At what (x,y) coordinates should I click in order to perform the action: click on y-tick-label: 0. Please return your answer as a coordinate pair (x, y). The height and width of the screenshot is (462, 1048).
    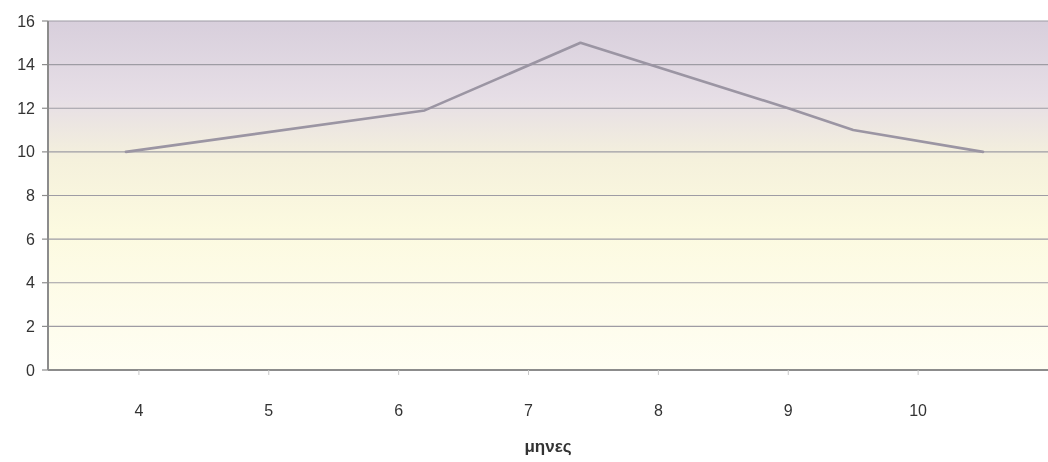
    Looking at the image, I should click on (31, 370).